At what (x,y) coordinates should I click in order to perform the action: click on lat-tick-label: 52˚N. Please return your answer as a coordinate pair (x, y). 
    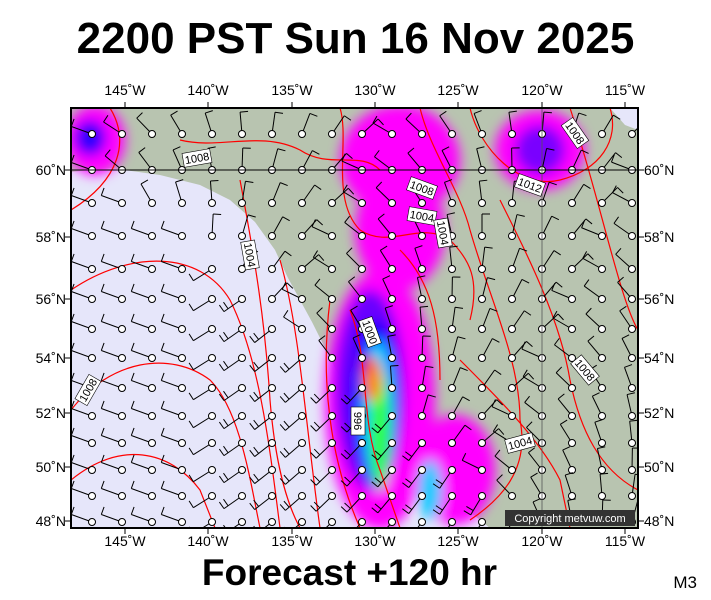
    Looking at the image, I should click on (659, 413).